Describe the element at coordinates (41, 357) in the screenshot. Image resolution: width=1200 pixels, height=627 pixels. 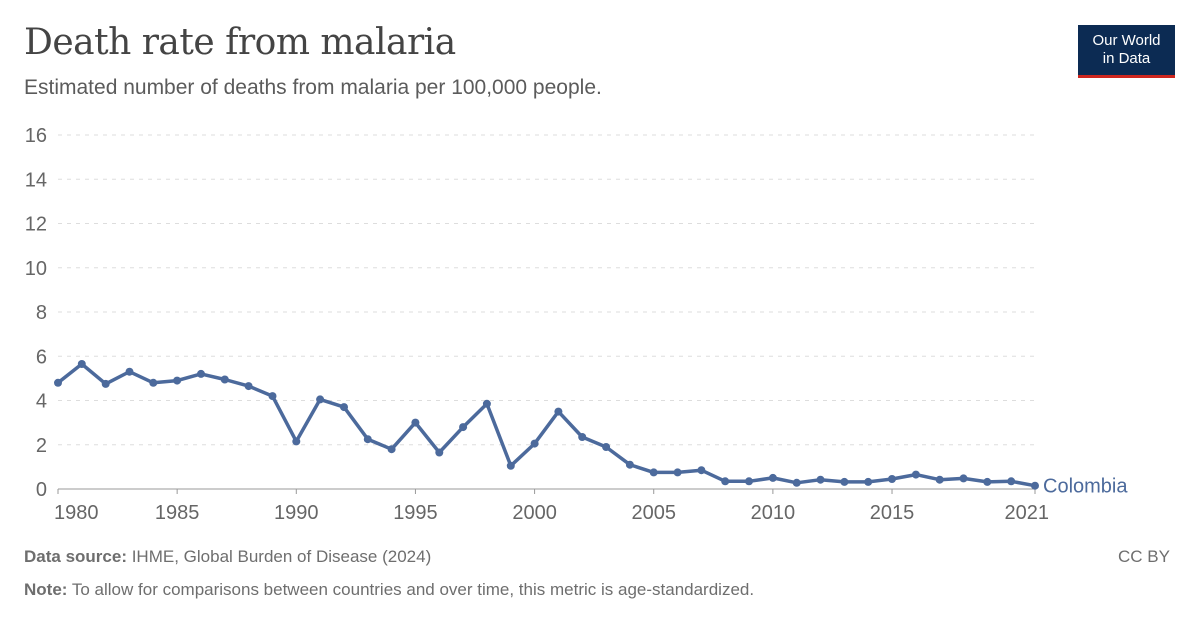
I see `y-tick-label: 6` at that location.